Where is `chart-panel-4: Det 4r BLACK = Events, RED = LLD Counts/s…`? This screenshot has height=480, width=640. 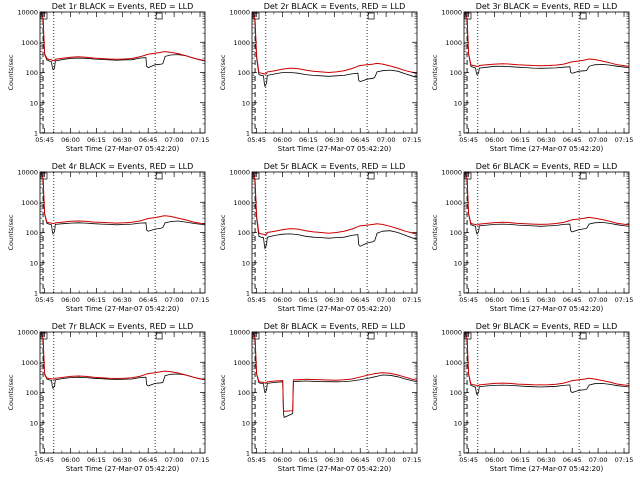 chart-panel-4: Det 4r BLACK = Events, RED = LLD Counts/s… is located at coordinates (108, 237).